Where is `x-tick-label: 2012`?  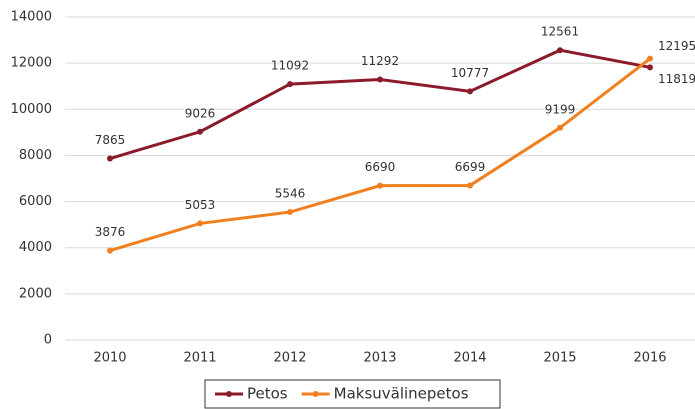 x-tick-label: 2012 is located at coordinates (289, 358).